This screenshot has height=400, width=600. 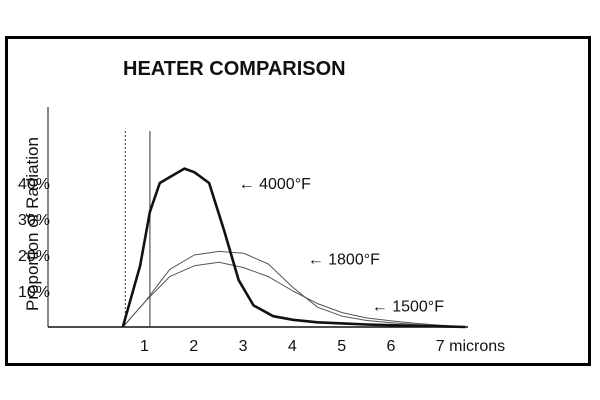 I want to click on series-line-1800f, so click(x=294, y=289).